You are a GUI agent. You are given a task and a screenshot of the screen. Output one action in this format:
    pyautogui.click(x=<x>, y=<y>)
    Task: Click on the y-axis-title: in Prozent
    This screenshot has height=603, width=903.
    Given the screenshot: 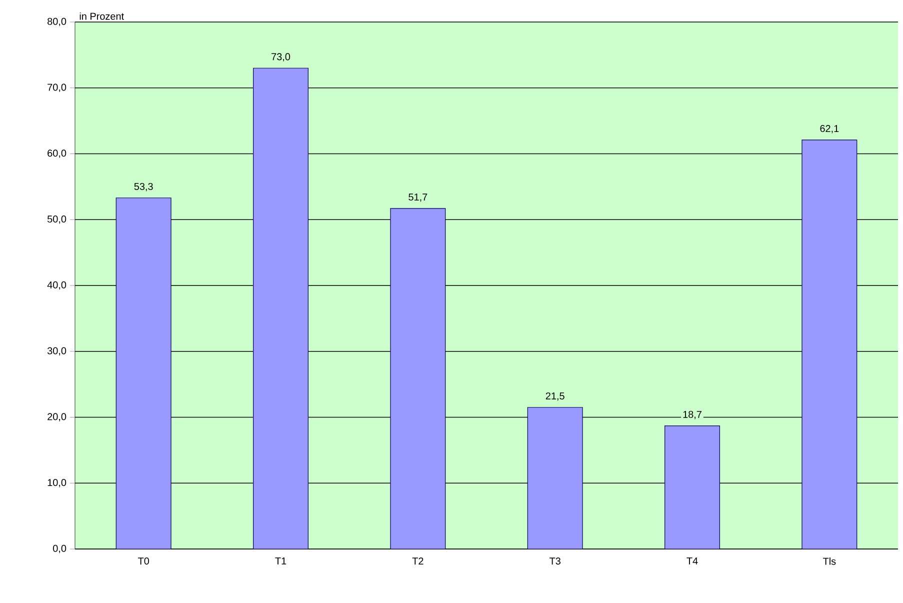 What is the action you would take?
    pyautogui.click(x=102, y=16)
    